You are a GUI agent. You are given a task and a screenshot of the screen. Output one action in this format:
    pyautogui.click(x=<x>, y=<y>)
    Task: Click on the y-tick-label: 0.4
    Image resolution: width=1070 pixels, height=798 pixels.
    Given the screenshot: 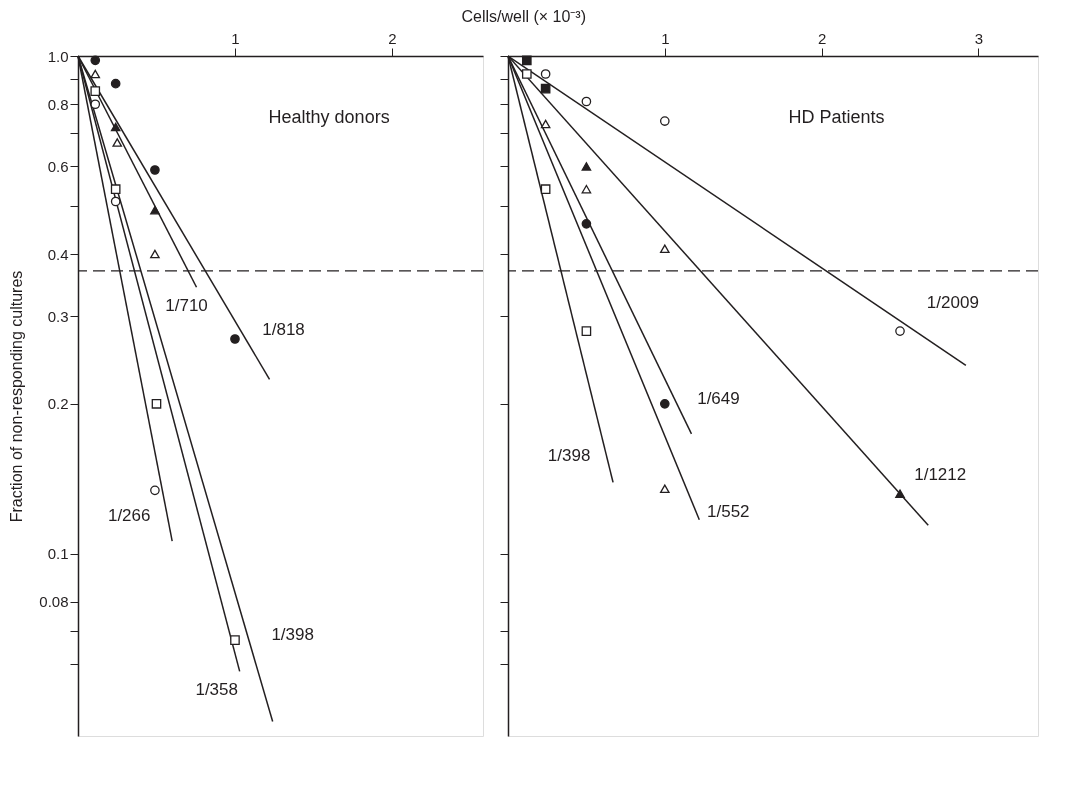 What is the action you would take?
    pyautogui.click(x=58, y=254)
    